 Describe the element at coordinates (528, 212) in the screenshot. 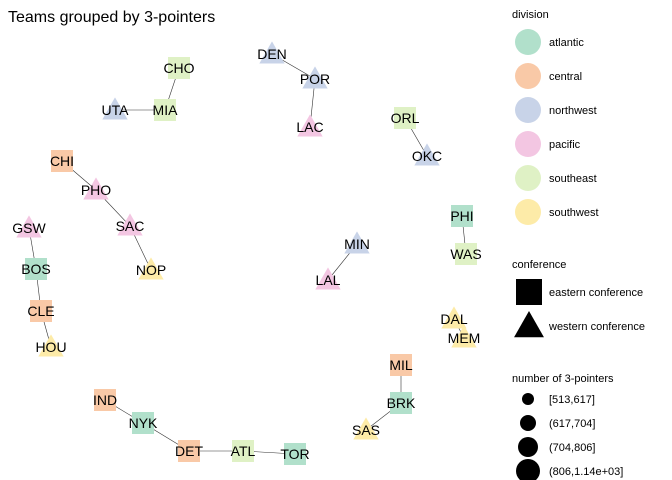

I see `legend-division-southwest-swatch` at that location.